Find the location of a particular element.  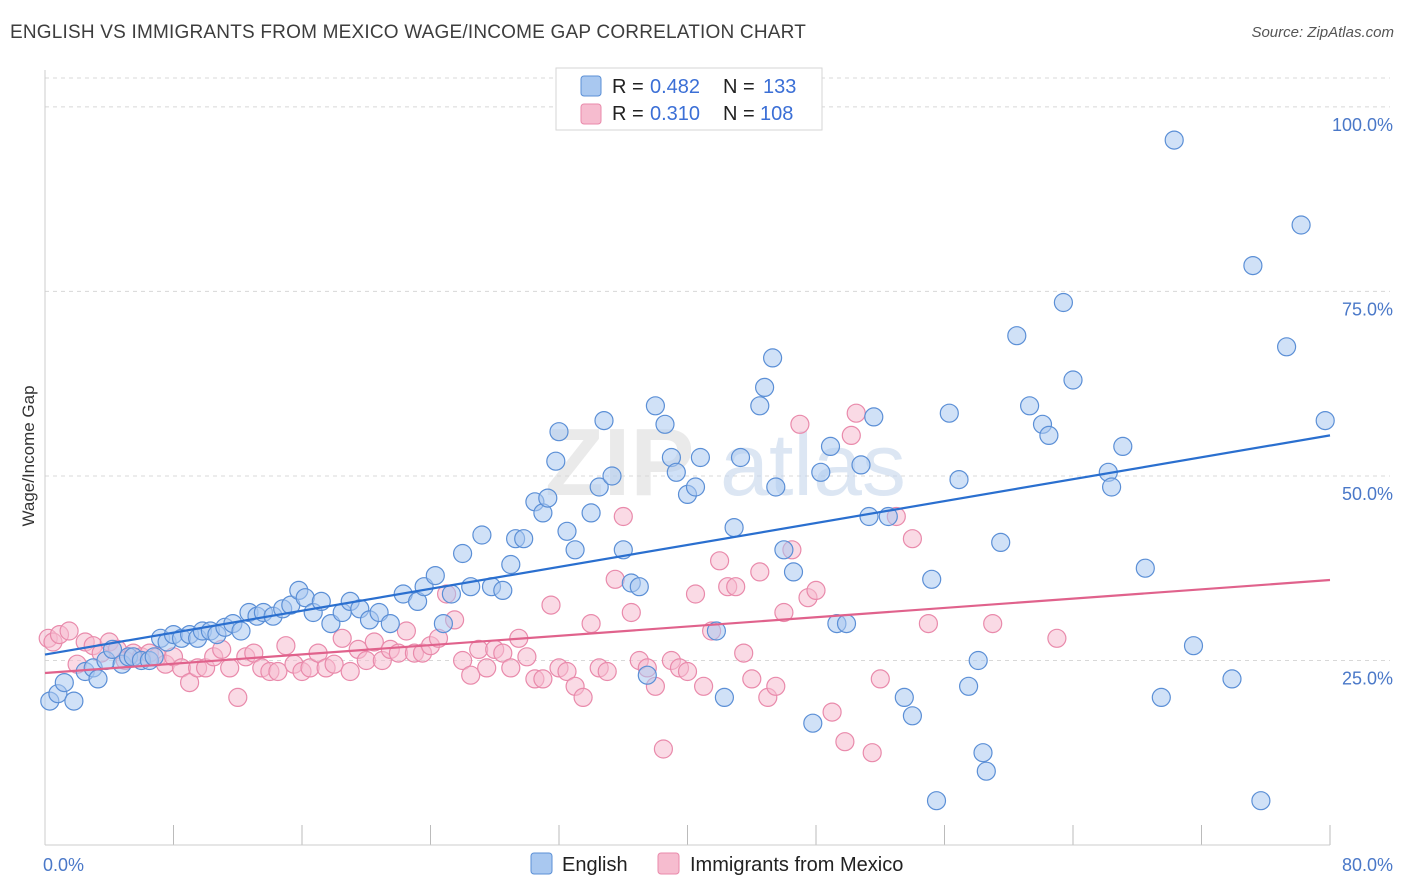

bottom-legend: English Immigrants from Mexico is located at coordinates (716, 864).